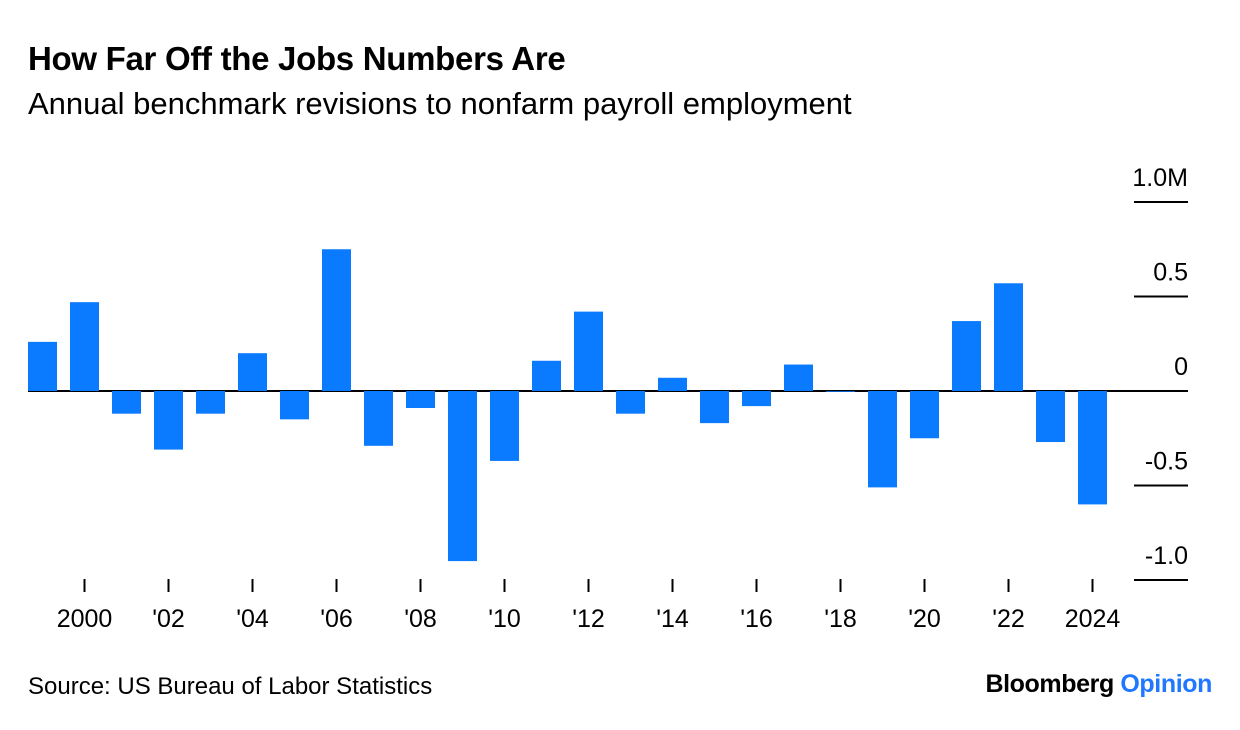 This screenshot has width=1240, height=730. Describe the element at coordinates (798, 377) in the screenshot. I see `bar-2017` at that location.